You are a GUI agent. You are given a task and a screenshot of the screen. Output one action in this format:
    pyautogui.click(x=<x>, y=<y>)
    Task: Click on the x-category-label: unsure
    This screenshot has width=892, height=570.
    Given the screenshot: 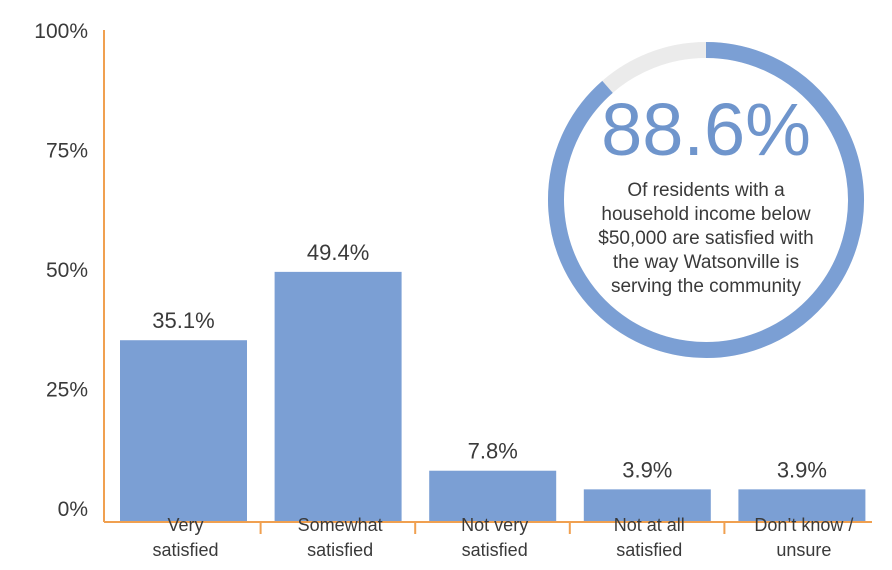 What is the action you would take?
    pyautogui.click(x=803, y=550)
    